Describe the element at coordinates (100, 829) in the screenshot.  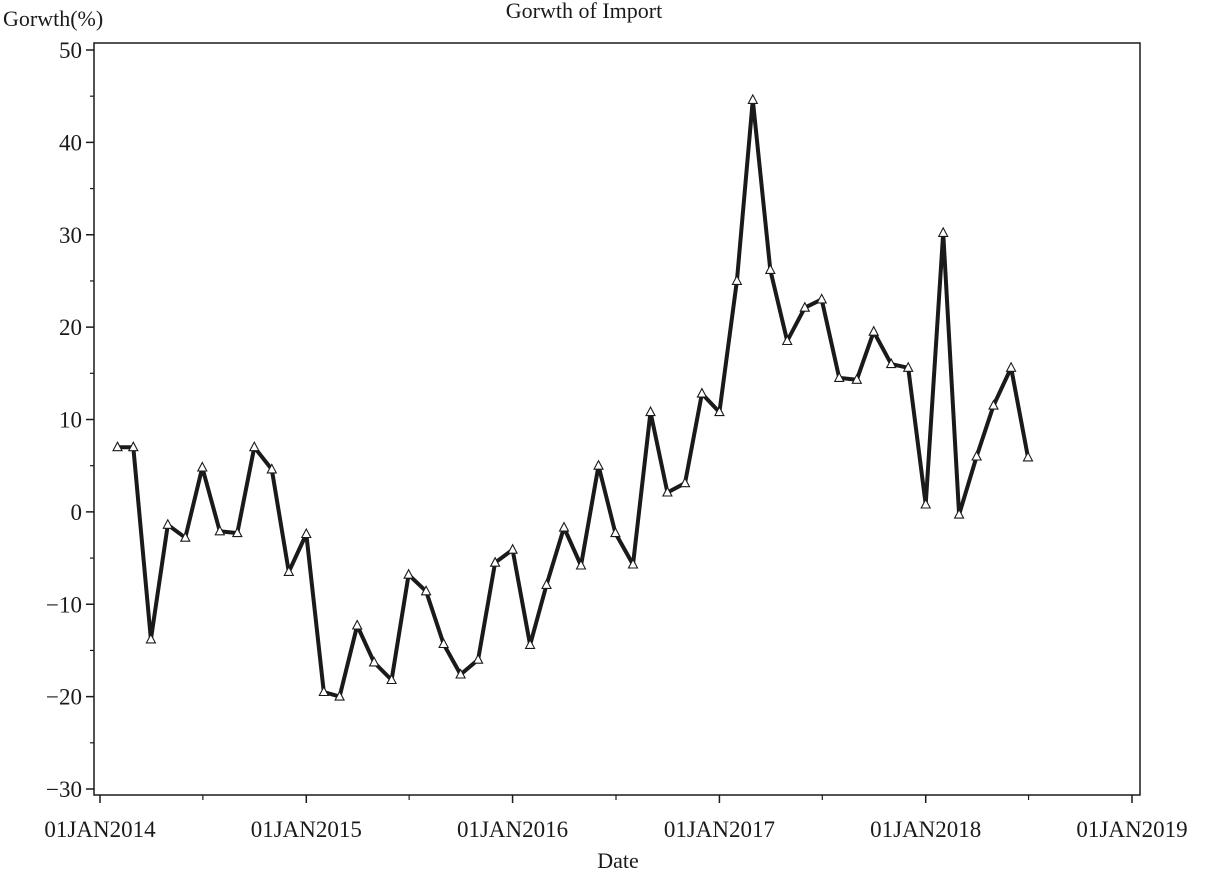
I see `x-tick-label: 01JAN2014` at that location.